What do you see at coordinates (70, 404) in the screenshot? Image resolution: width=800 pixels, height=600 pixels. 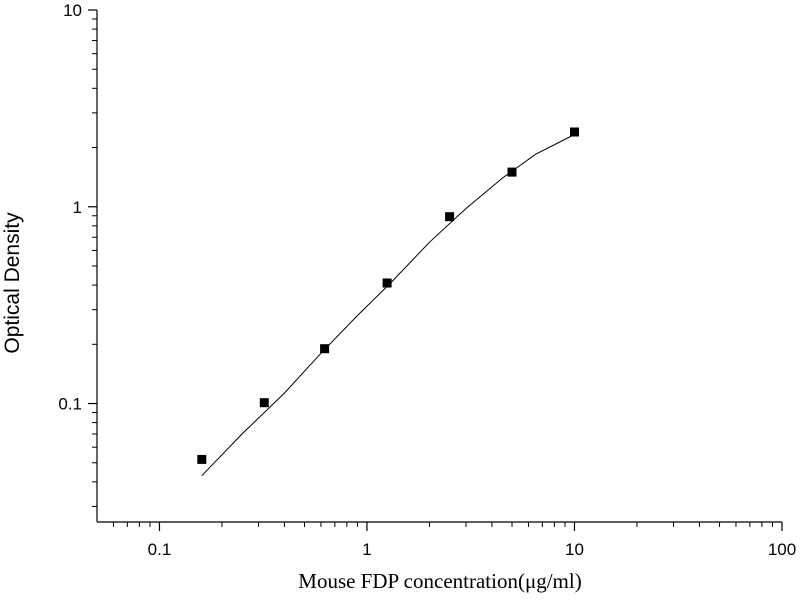 I see `y-tick-label: 0.1` at bounding box center [70, 404].